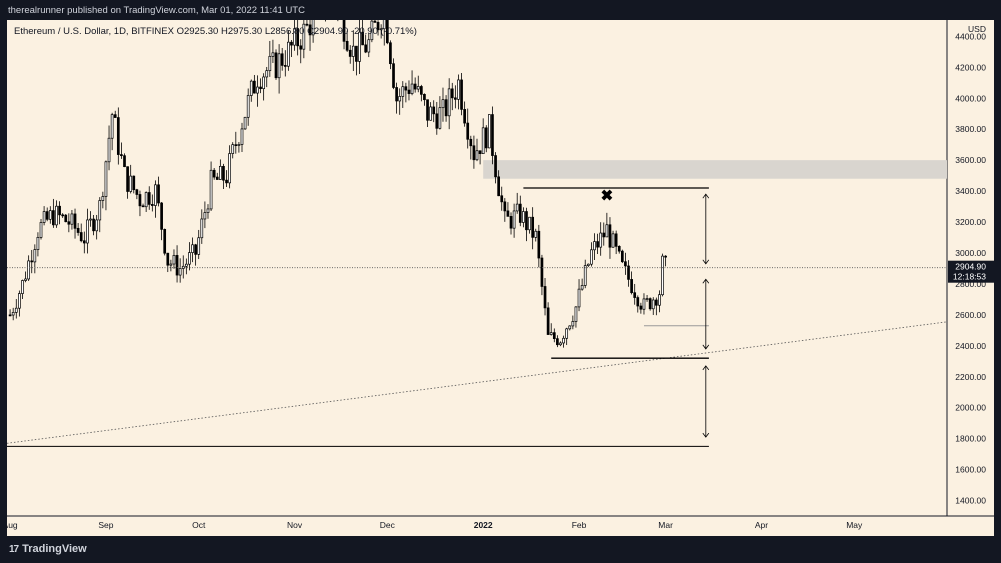 The width and height of the screenshot is (1001, 563). Describe the element at coordinates (970, 267) in the screenshot. I see `last-price-label: 2904.90` at that location.